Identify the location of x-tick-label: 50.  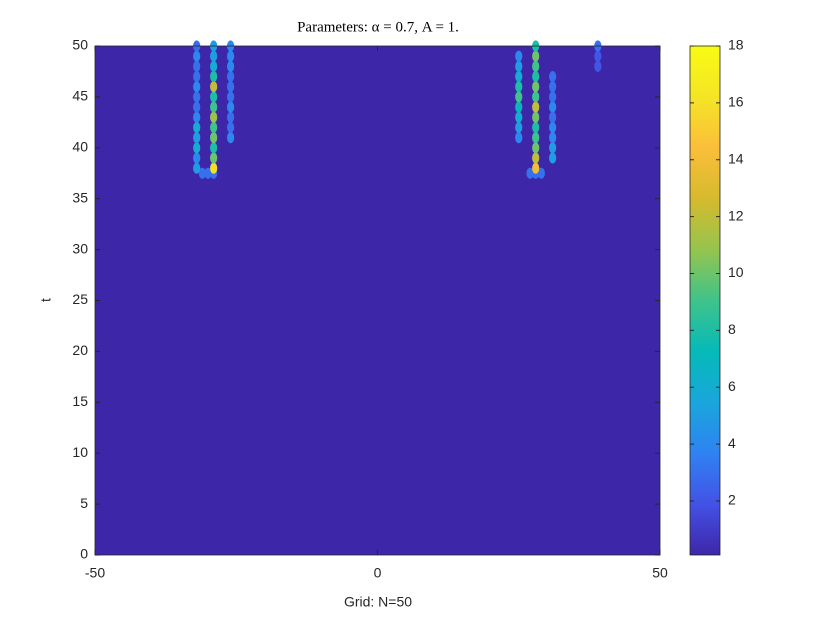
(660, 573).